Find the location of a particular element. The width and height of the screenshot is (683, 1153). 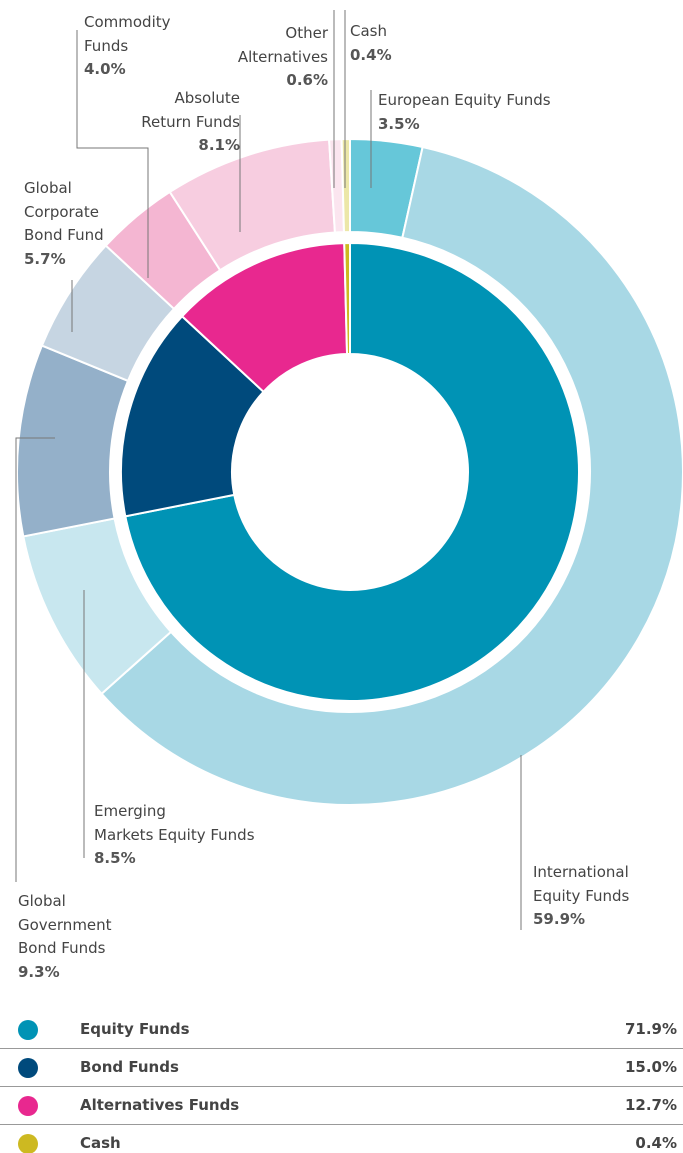

segment-label: International Equity Funds 59.9% is located at coordinates (581, 896).